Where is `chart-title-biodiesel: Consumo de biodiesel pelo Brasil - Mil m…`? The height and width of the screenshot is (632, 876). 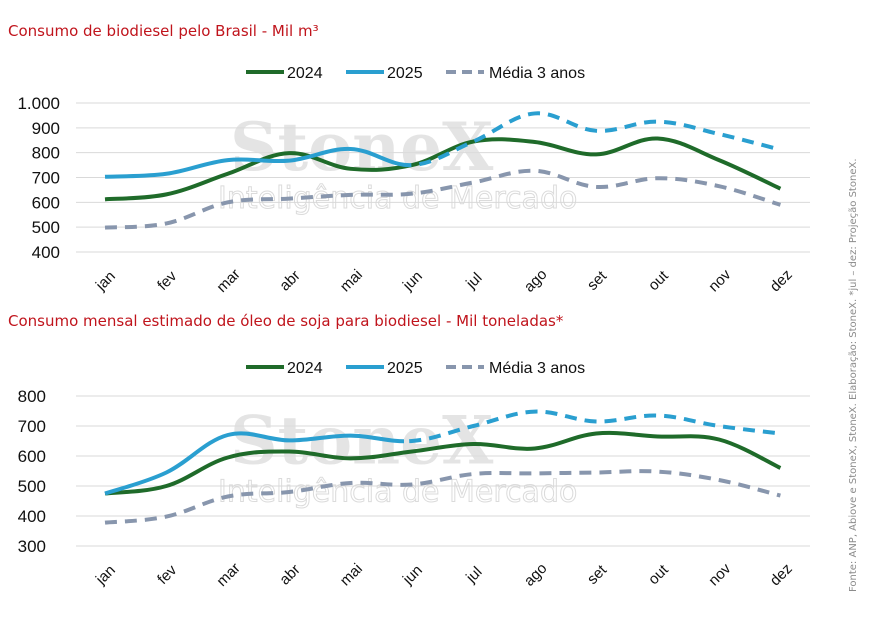
chart-title-biodiesel: Consumo de biodiesel pelo Brasil - Mil m… is located at coordinates (163, 31).